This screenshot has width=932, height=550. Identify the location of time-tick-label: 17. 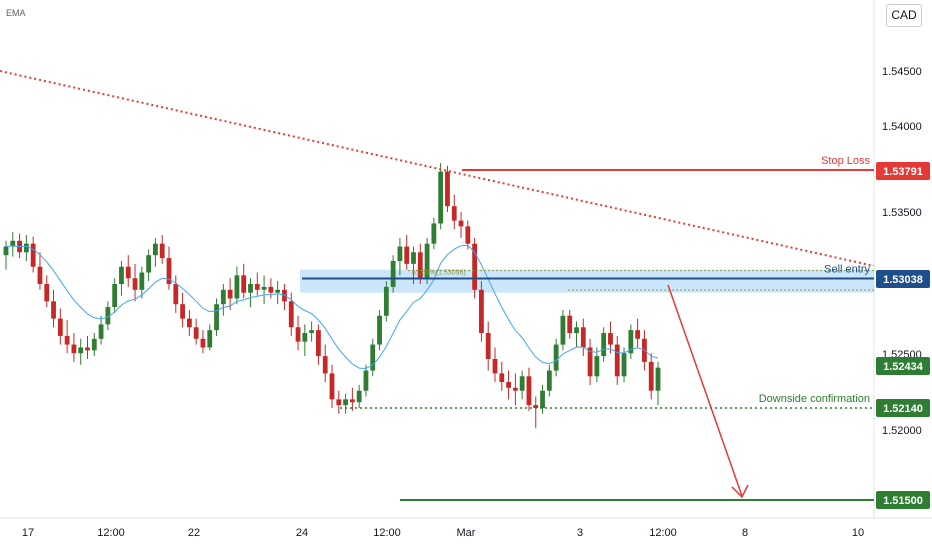
(28, 533).